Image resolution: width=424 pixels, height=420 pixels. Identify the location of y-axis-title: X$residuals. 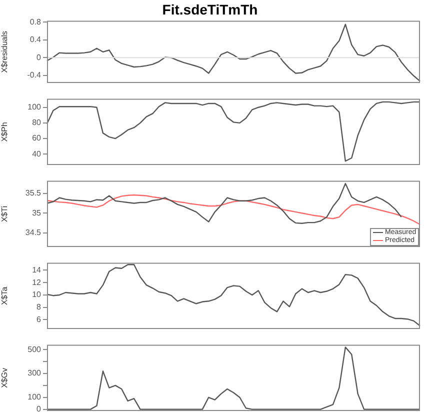
(5, 51).